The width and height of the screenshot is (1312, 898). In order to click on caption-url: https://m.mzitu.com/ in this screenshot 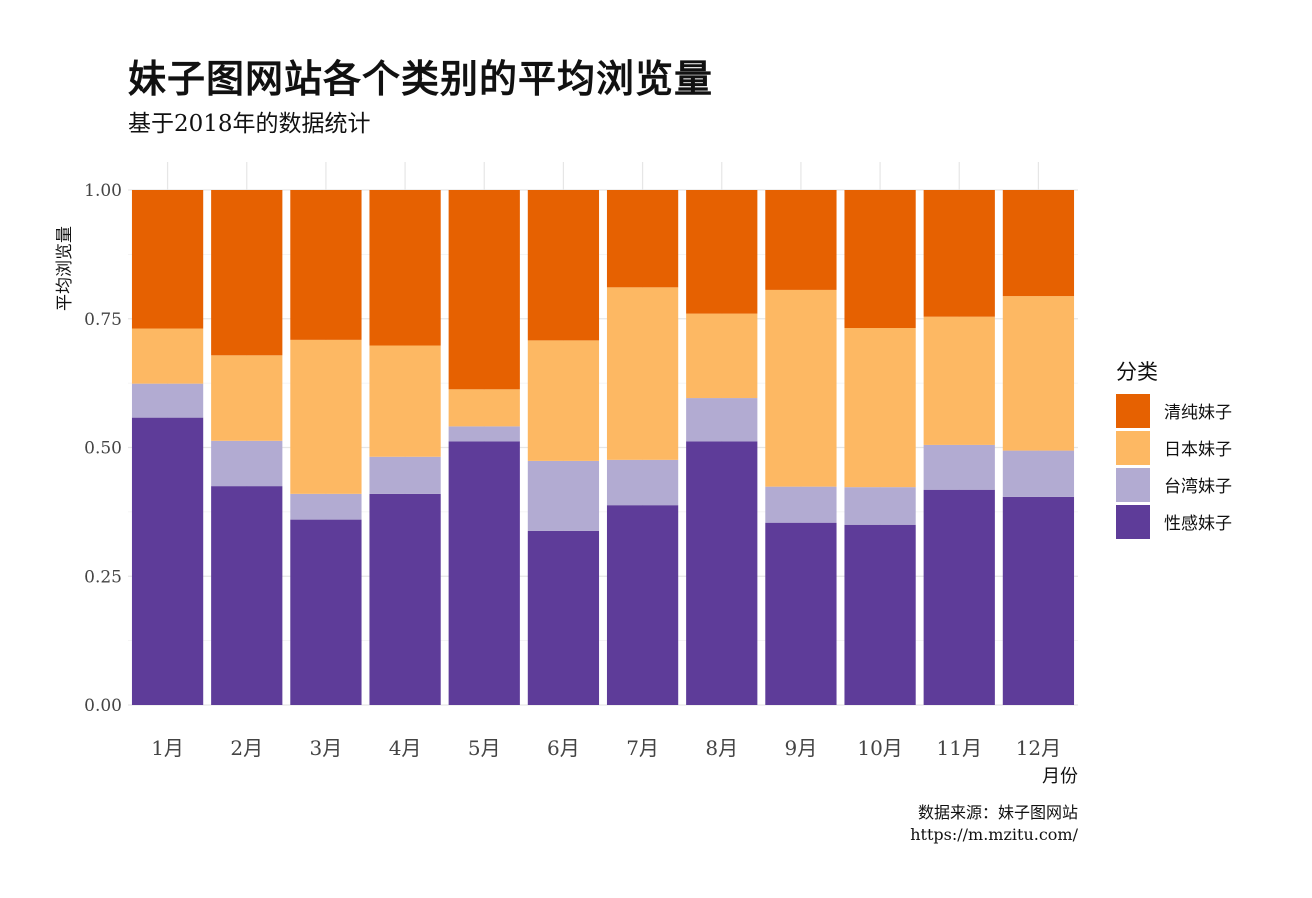, I will do `click(994, 834)`.